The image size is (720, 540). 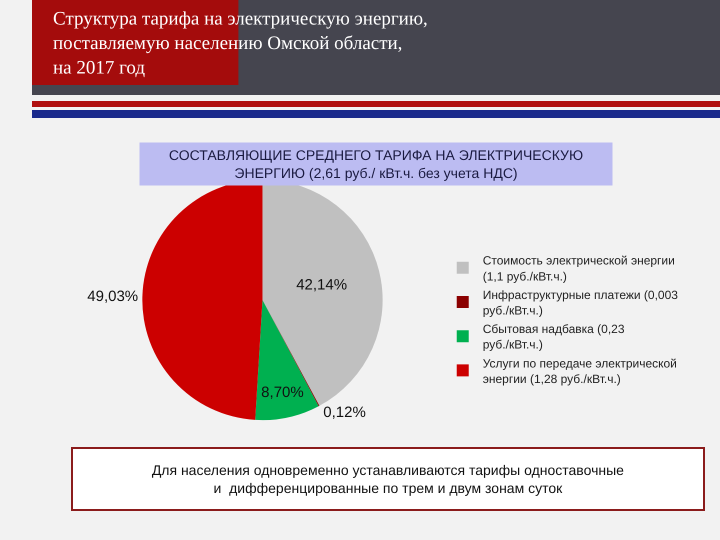 I want to click on legend-label: Услуги по передаче электрической энергии (1,28 руб./кВт.ч.), so click(x=579, y=371).